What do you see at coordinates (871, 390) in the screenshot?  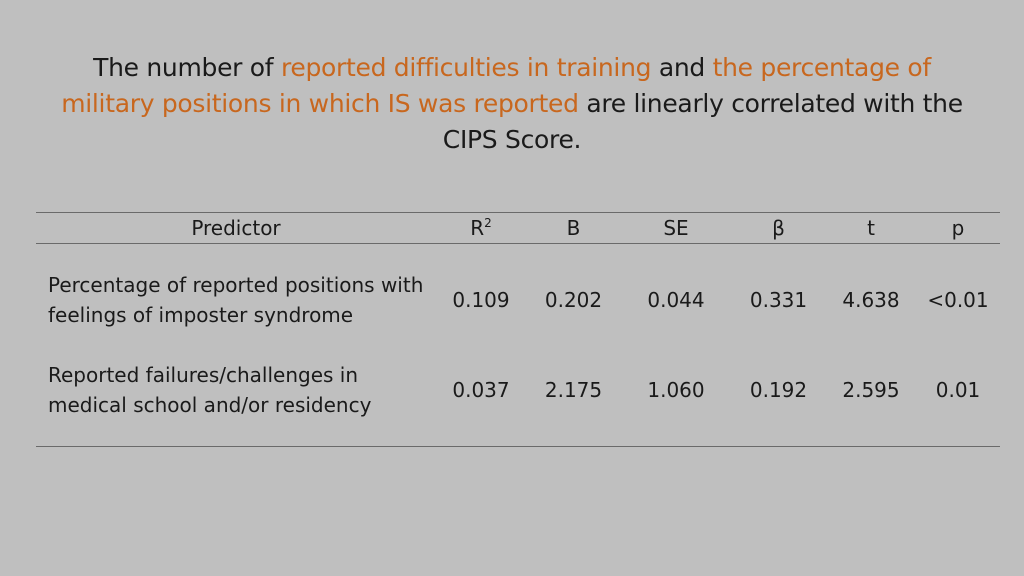 I see `row-t: 2.595` at bounding box center [871, 390].